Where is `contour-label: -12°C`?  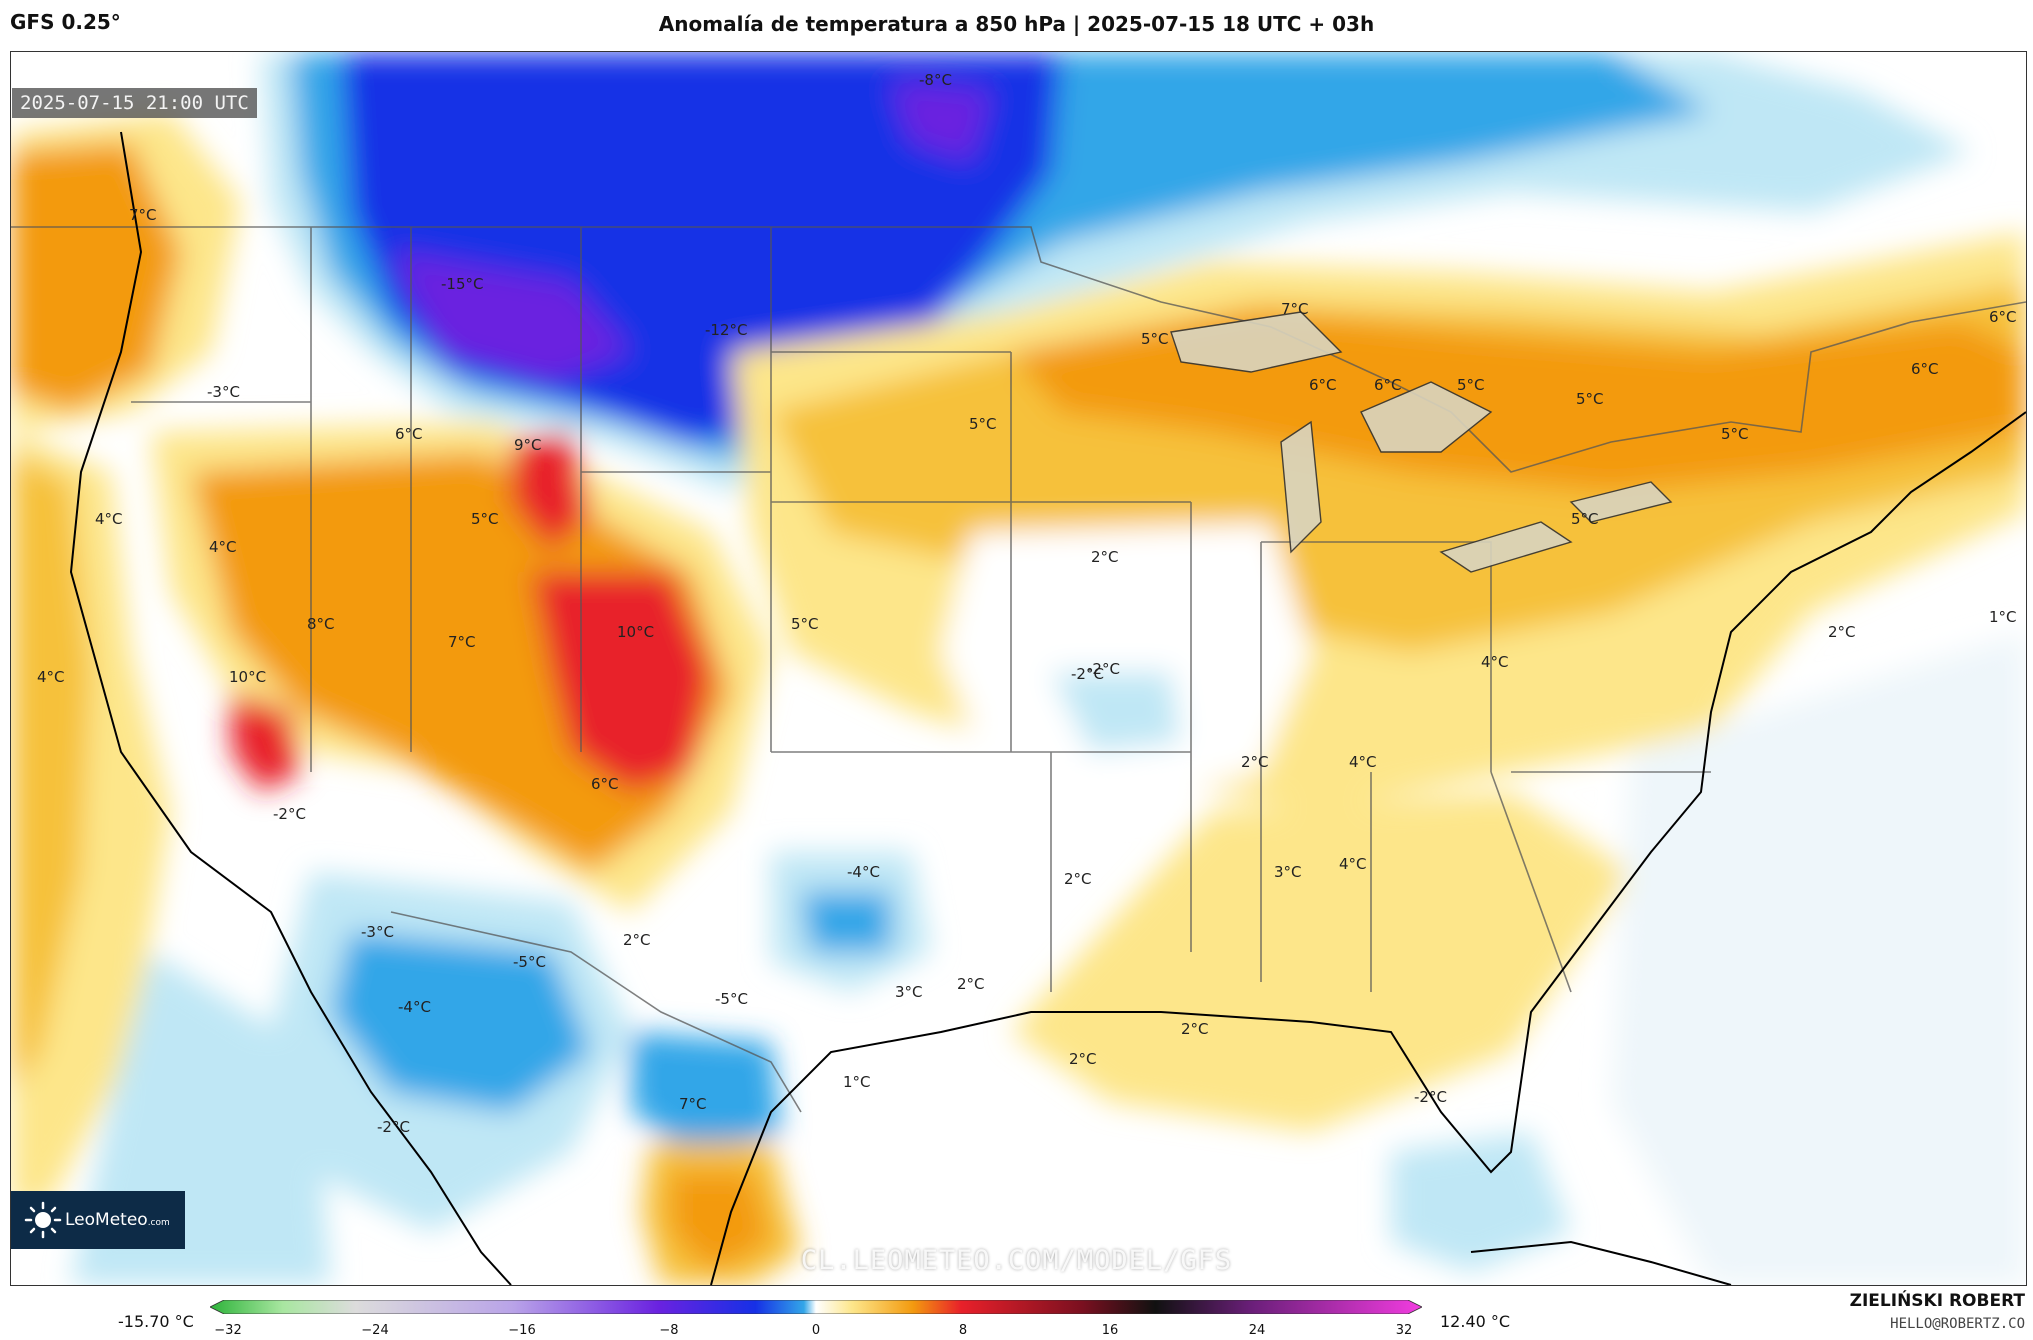
contour-label: -12°C is located at coordinates (726, 330).